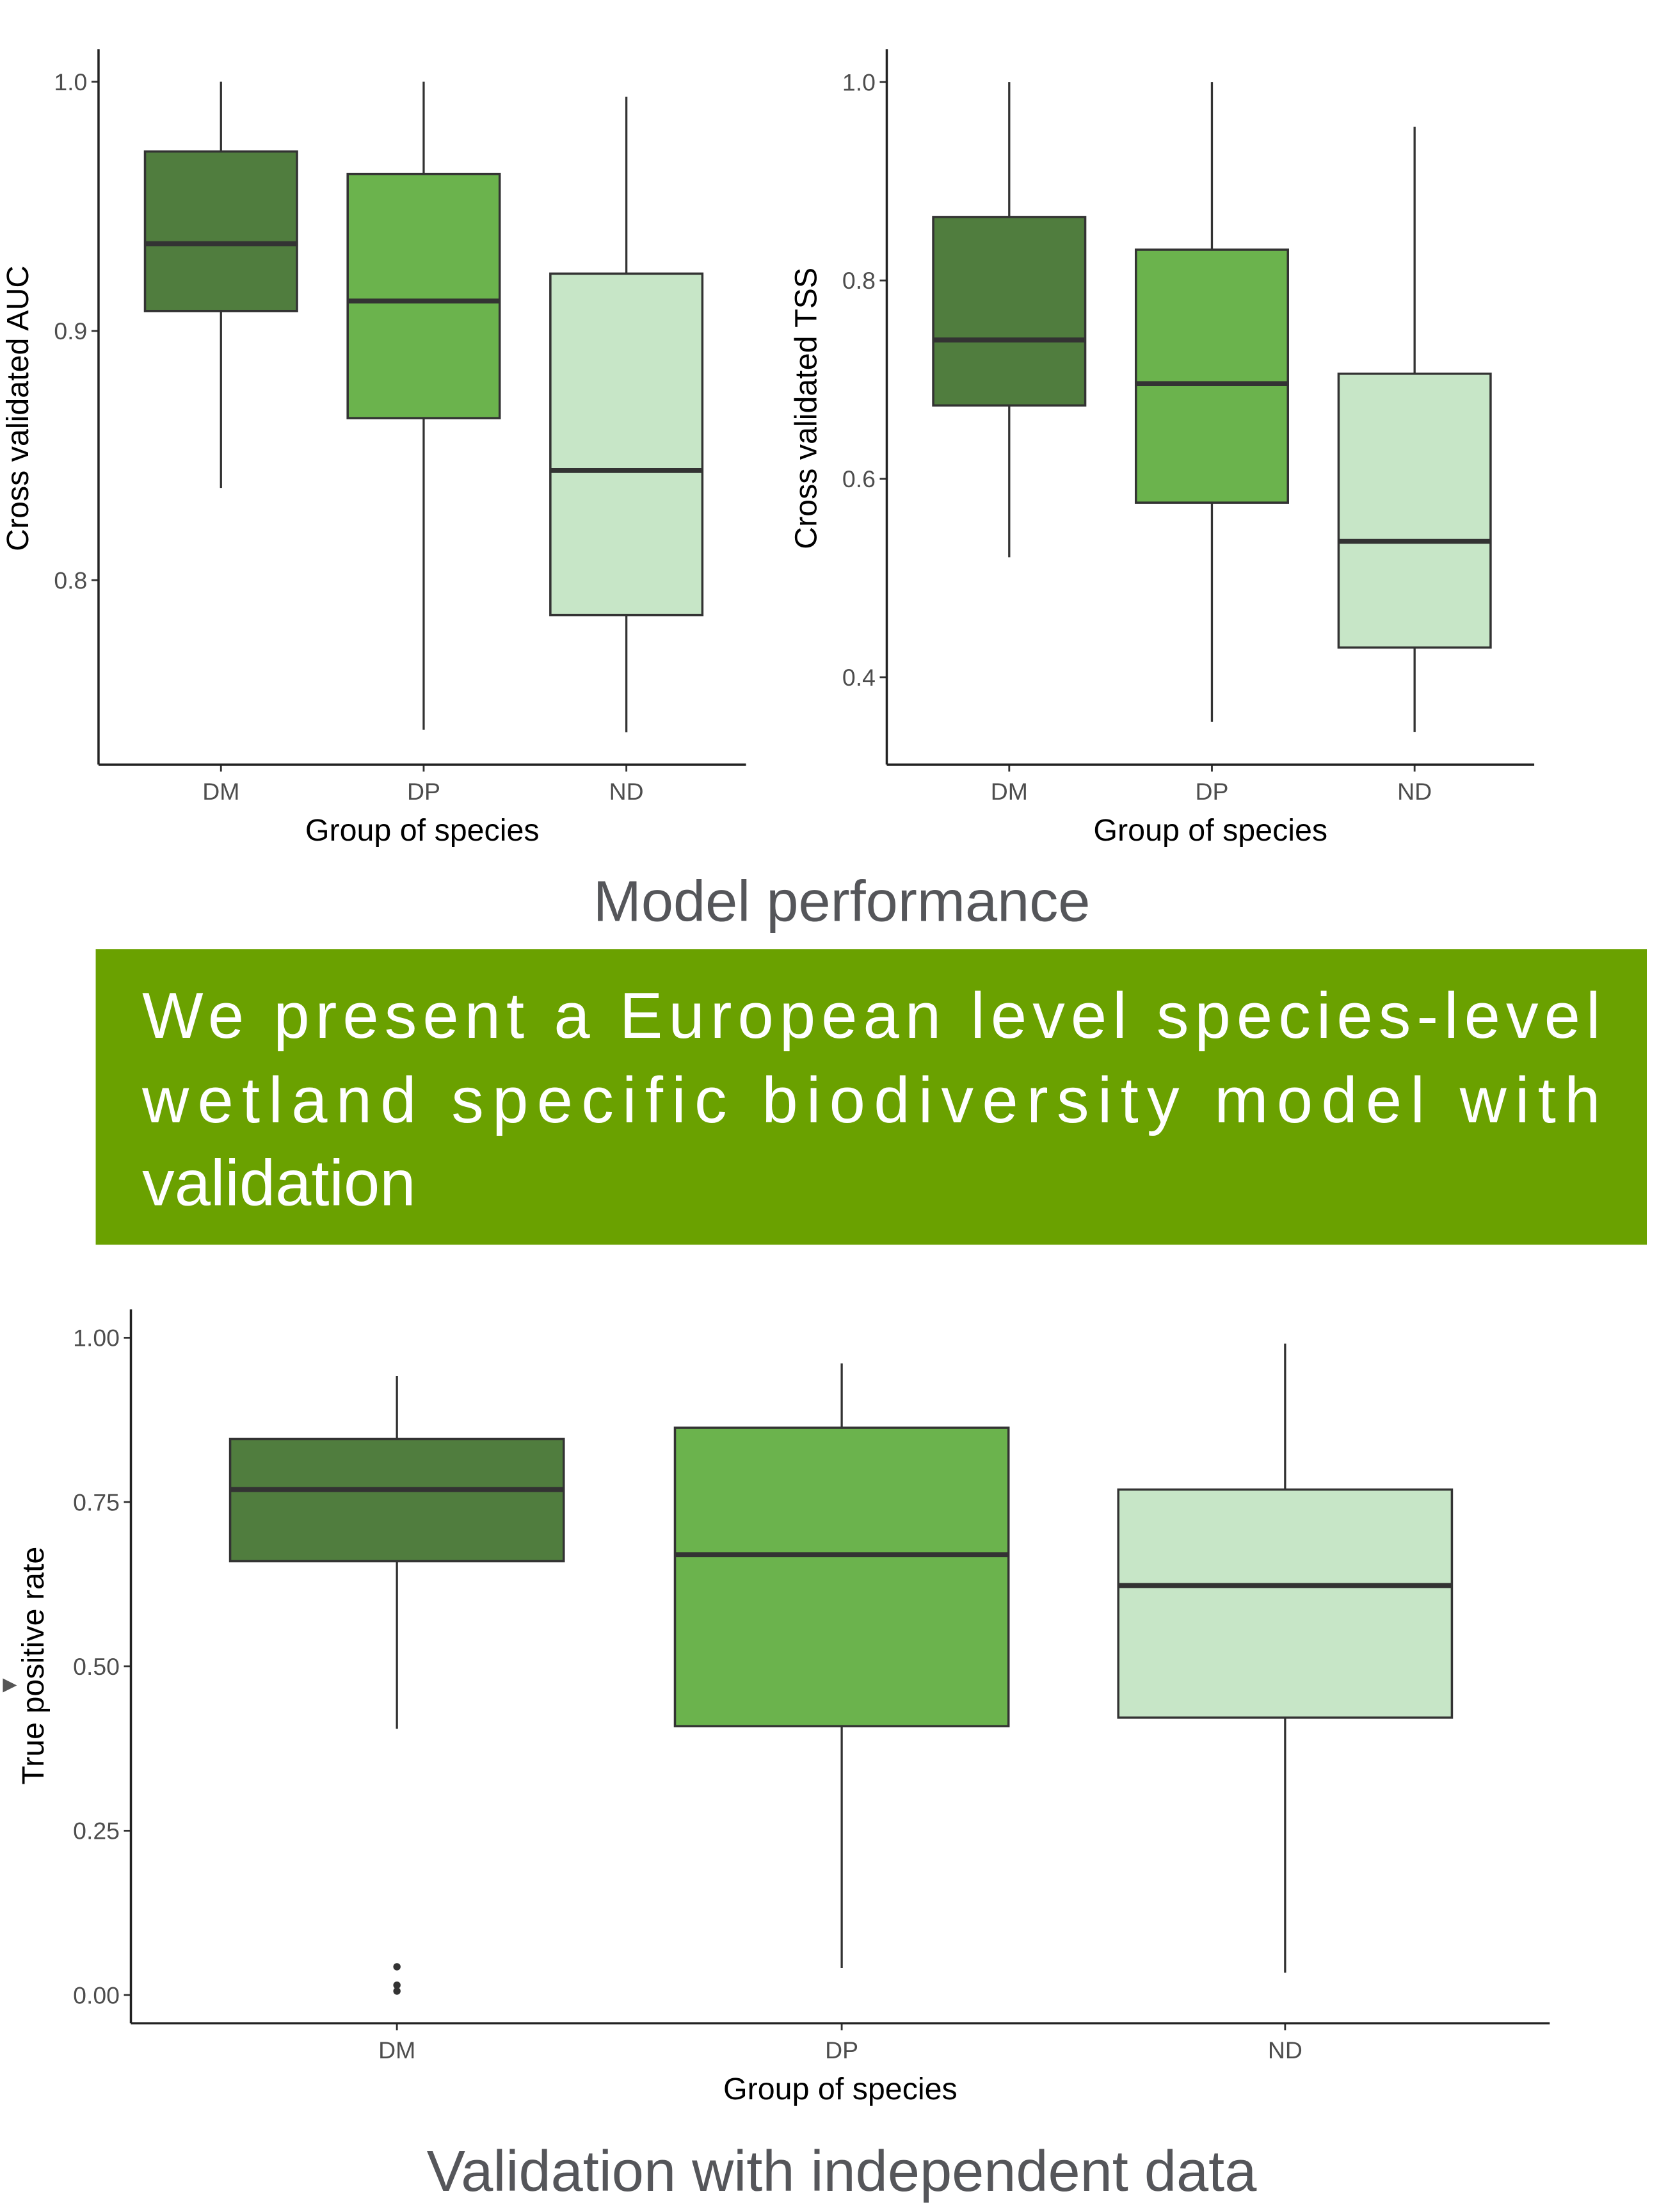  I want to click on y-axis-title: True positive rate, so click(33, 1666).